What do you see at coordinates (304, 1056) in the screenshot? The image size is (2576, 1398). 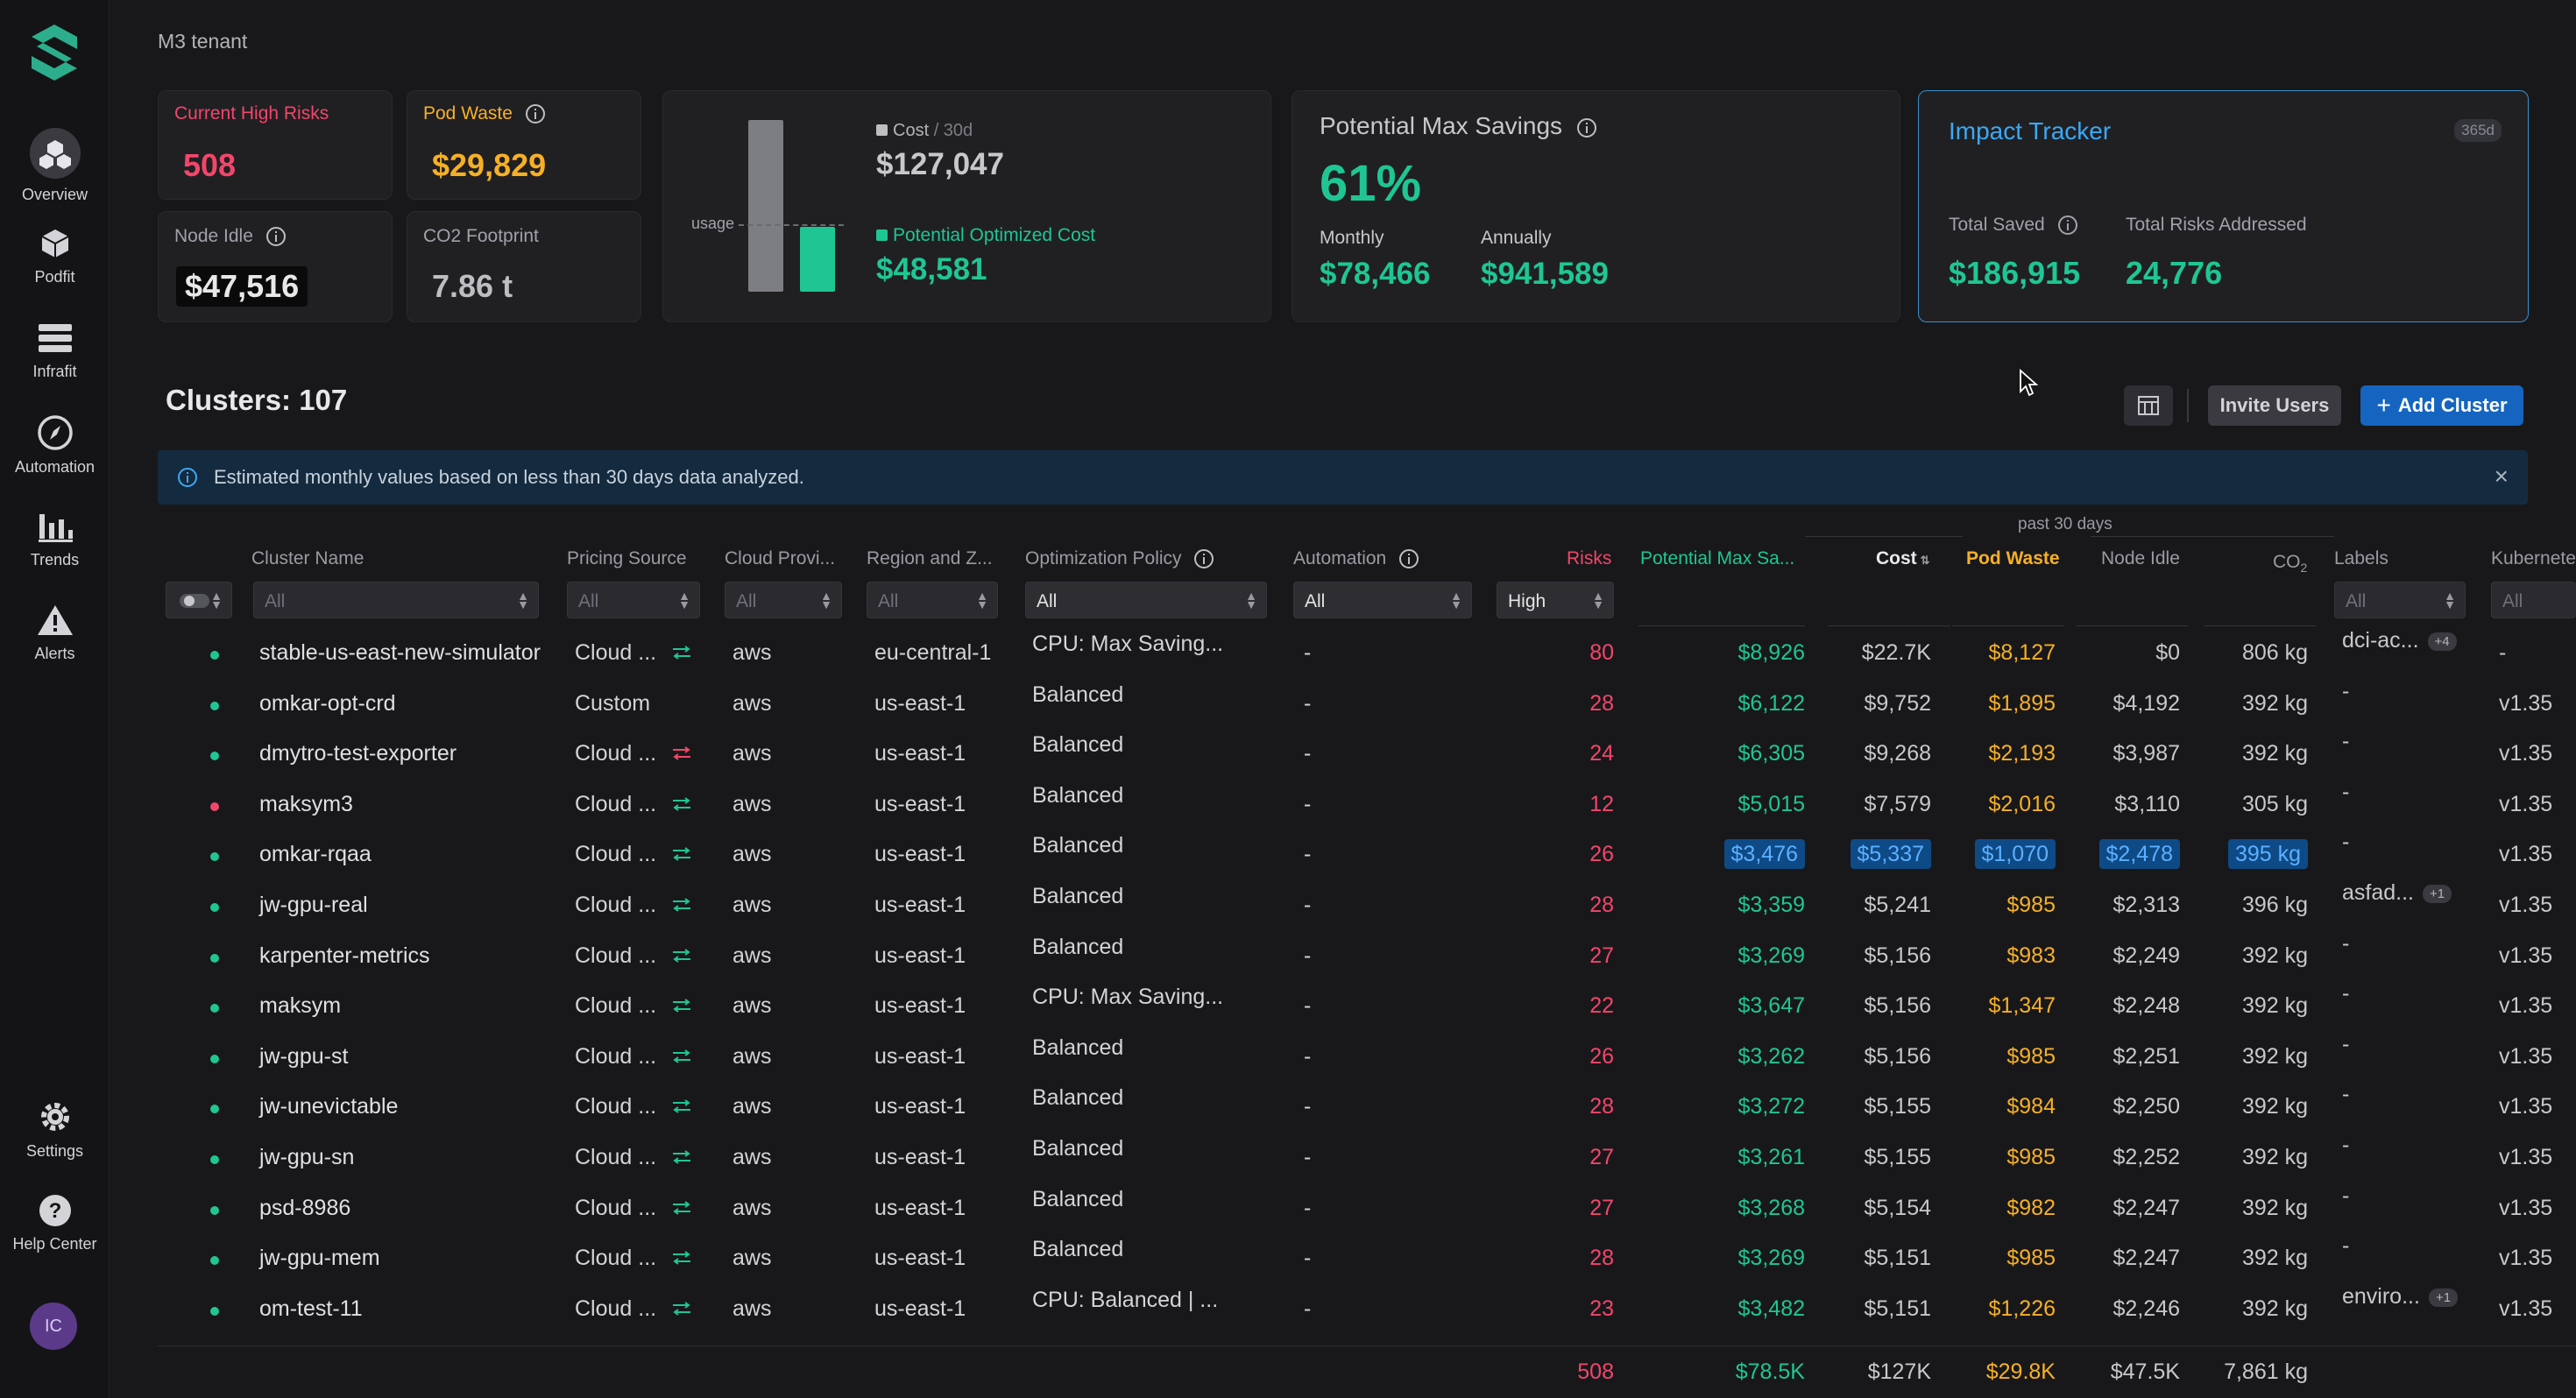 I see `cell-cluster-name: jw-gpu-st` at bounding box center [304, 1056].